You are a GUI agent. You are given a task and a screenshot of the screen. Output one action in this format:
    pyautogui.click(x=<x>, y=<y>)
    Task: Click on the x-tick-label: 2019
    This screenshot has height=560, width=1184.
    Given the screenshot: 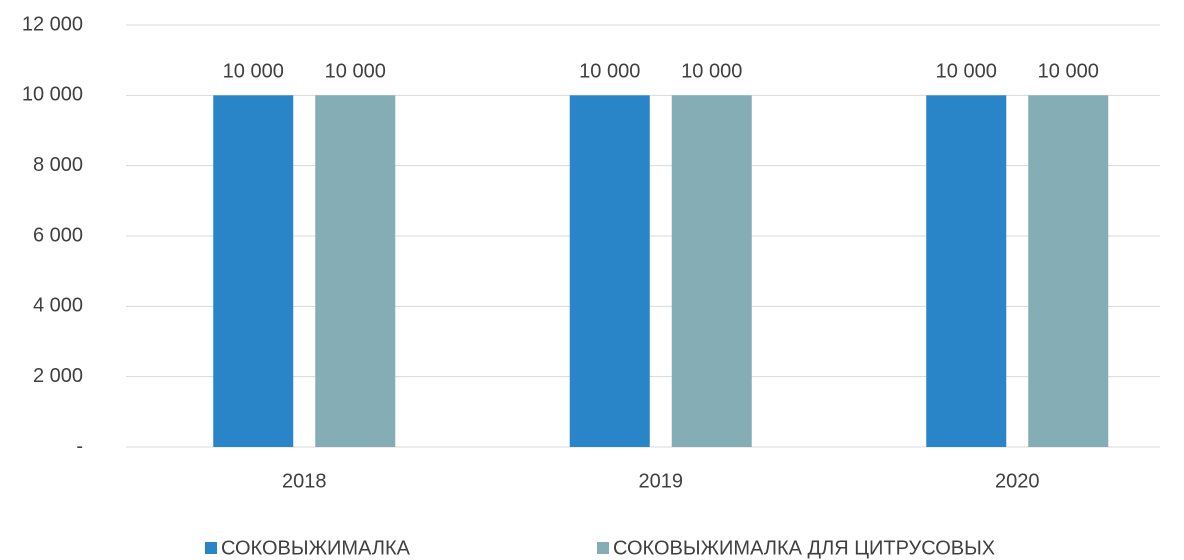 What is the action you would take?
    pyautogui.click(x=661, y=481)
    